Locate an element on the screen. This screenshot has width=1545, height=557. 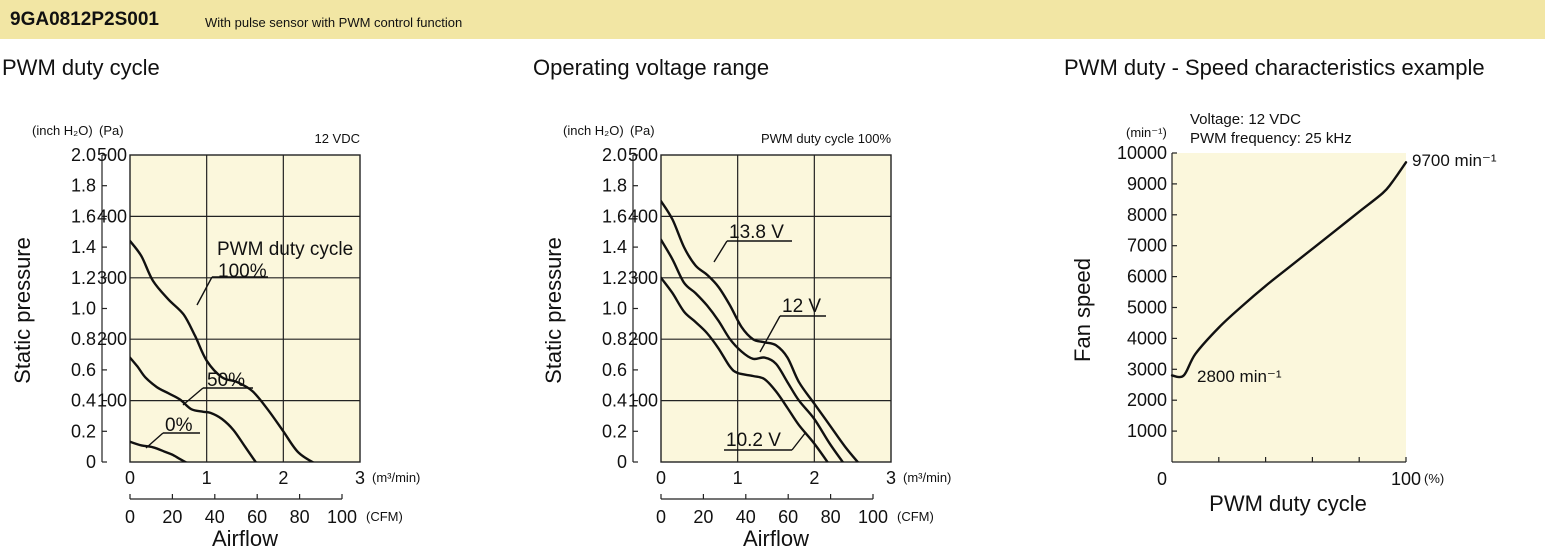
x-tick-label: 0 is located at coordinates (1162, 479).